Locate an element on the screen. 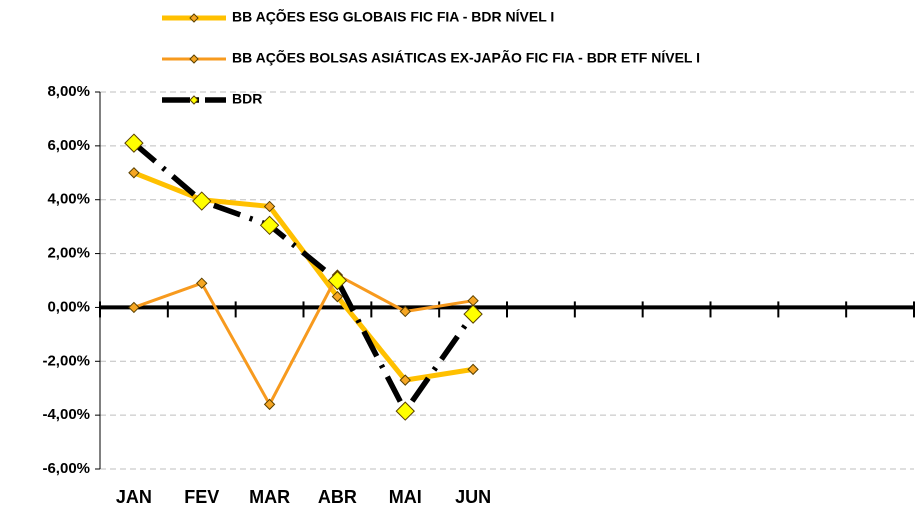 The height and width of the screenshot is (513, 915). x-tick-label: ABR is located at coordinates (337, 497).